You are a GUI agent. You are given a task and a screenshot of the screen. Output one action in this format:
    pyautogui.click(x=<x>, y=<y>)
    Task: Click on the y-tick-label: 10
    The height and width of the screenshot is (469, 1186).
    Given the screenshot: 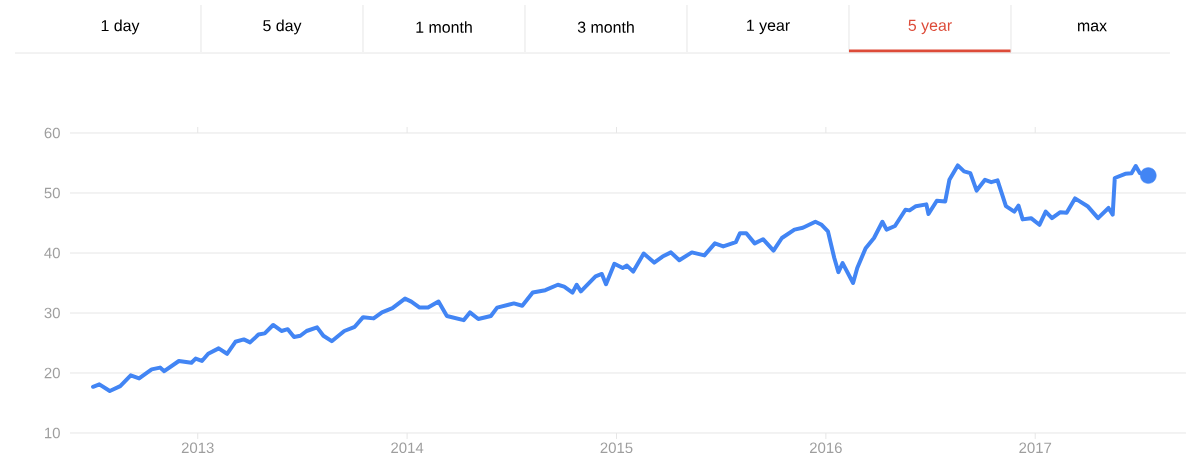 What is the action you would take?
    pyautogui.click(x=52, y=433)
    